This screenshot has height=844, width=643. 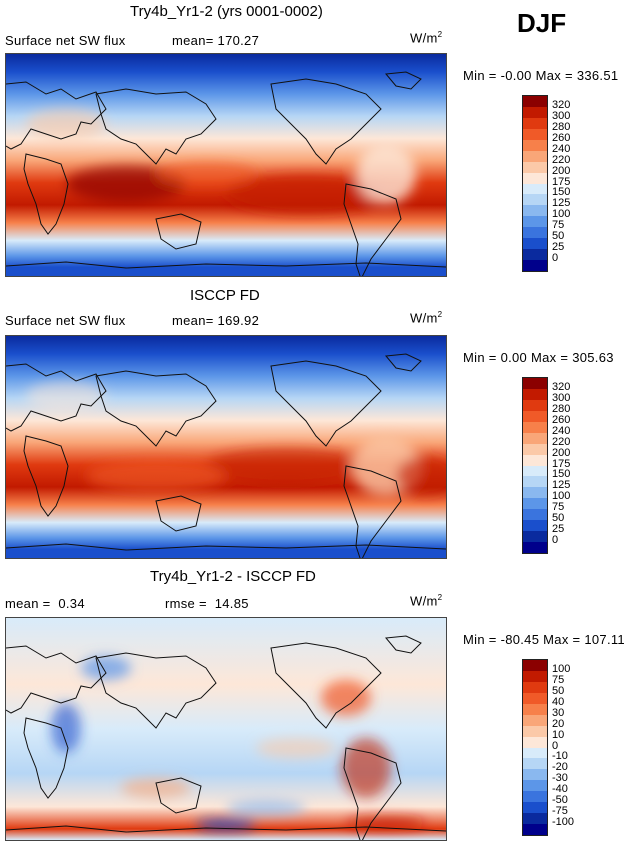 What do you see at coordinates (440, 34) in the screenshot?
I see `panel1-units-sup: 2` at bounding box center [440, 34].